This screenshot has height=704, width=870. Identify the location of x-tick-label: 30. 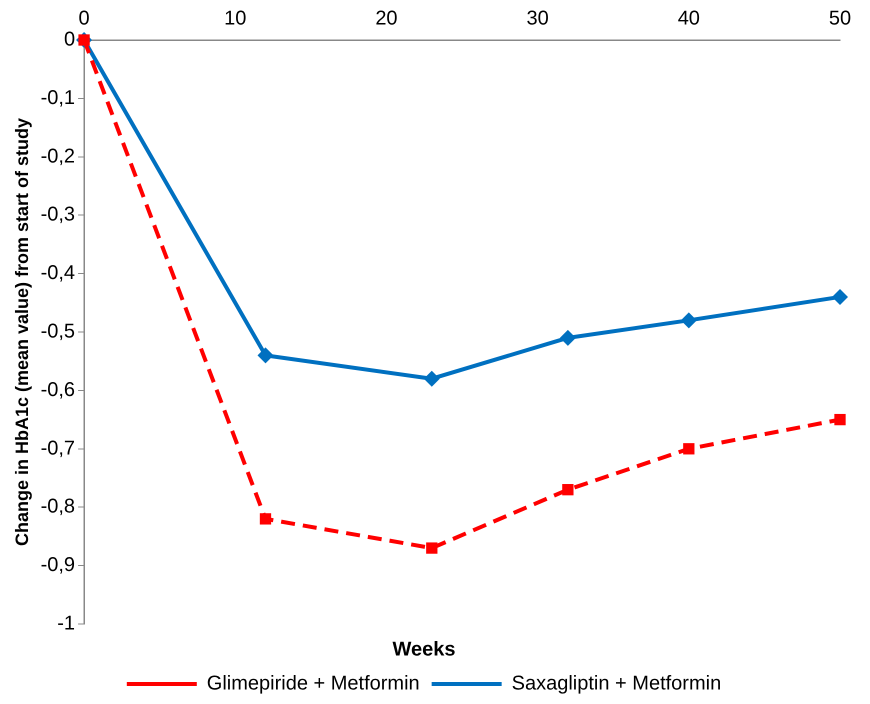
(537, 19).